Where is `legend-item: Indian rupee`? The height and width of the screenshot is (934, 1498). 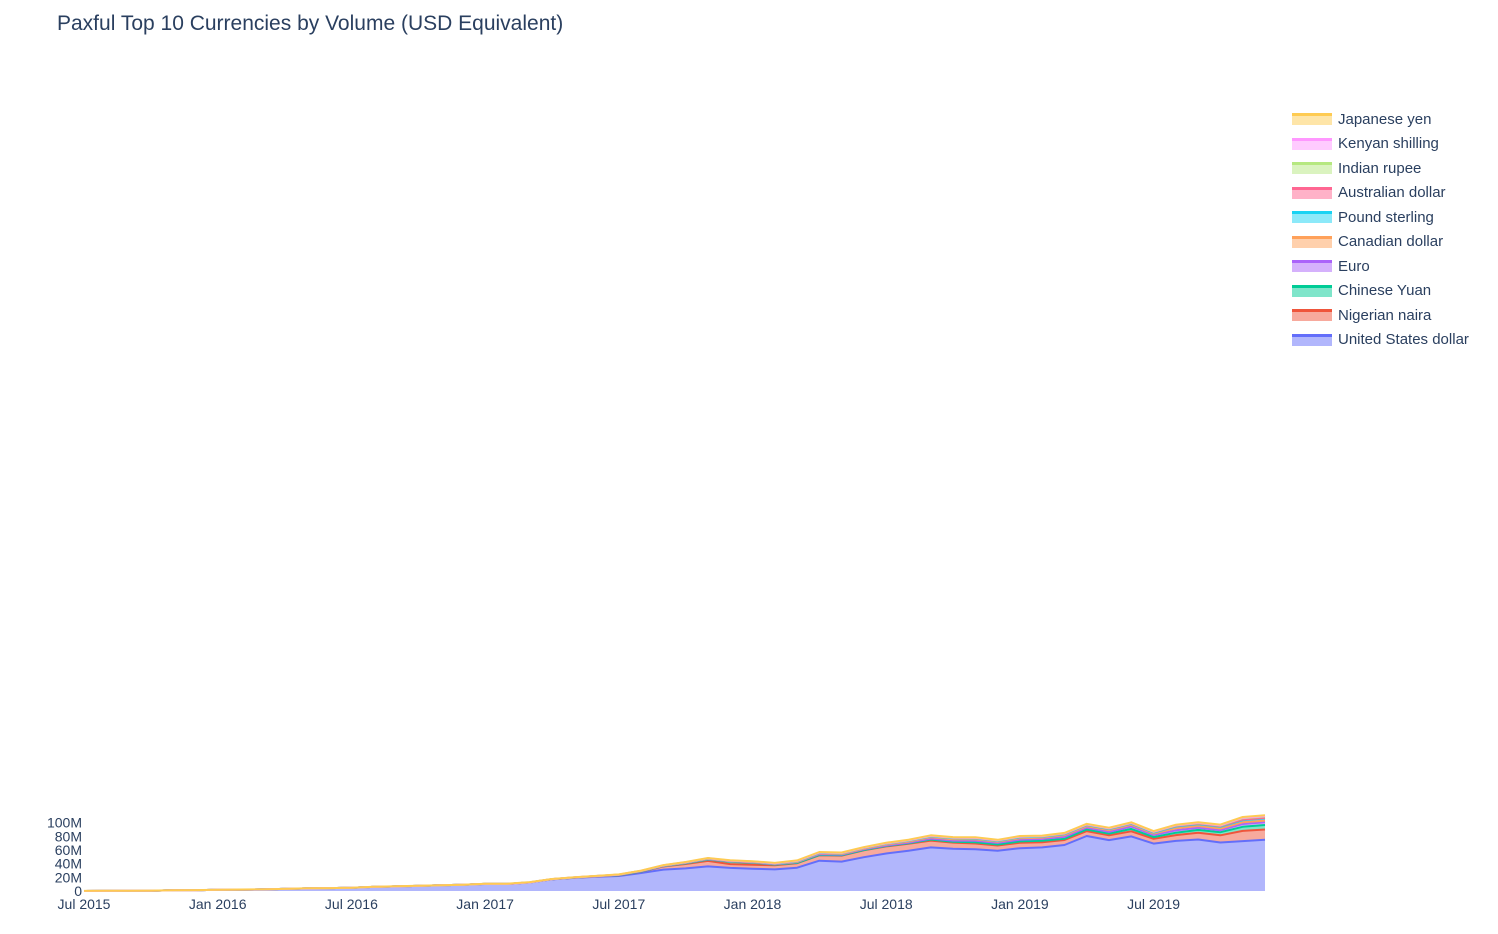 legend-item: Indian rupee is located at coordinates (1380, 168).